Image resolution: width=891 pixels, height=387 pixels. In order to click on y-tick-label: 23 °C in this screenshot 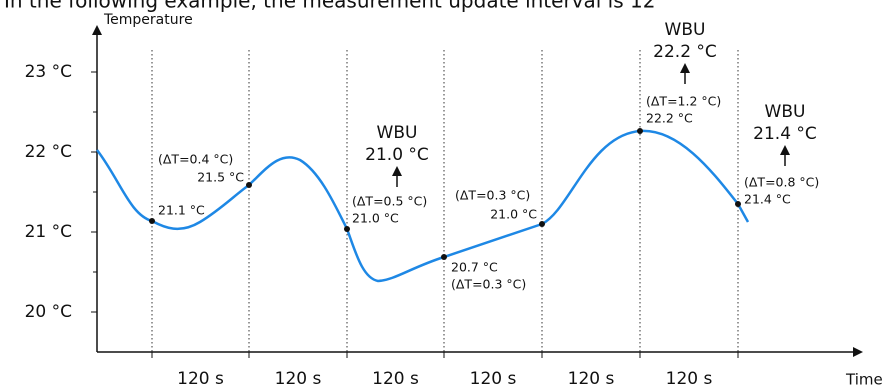, I will do `click(48, 72)`.